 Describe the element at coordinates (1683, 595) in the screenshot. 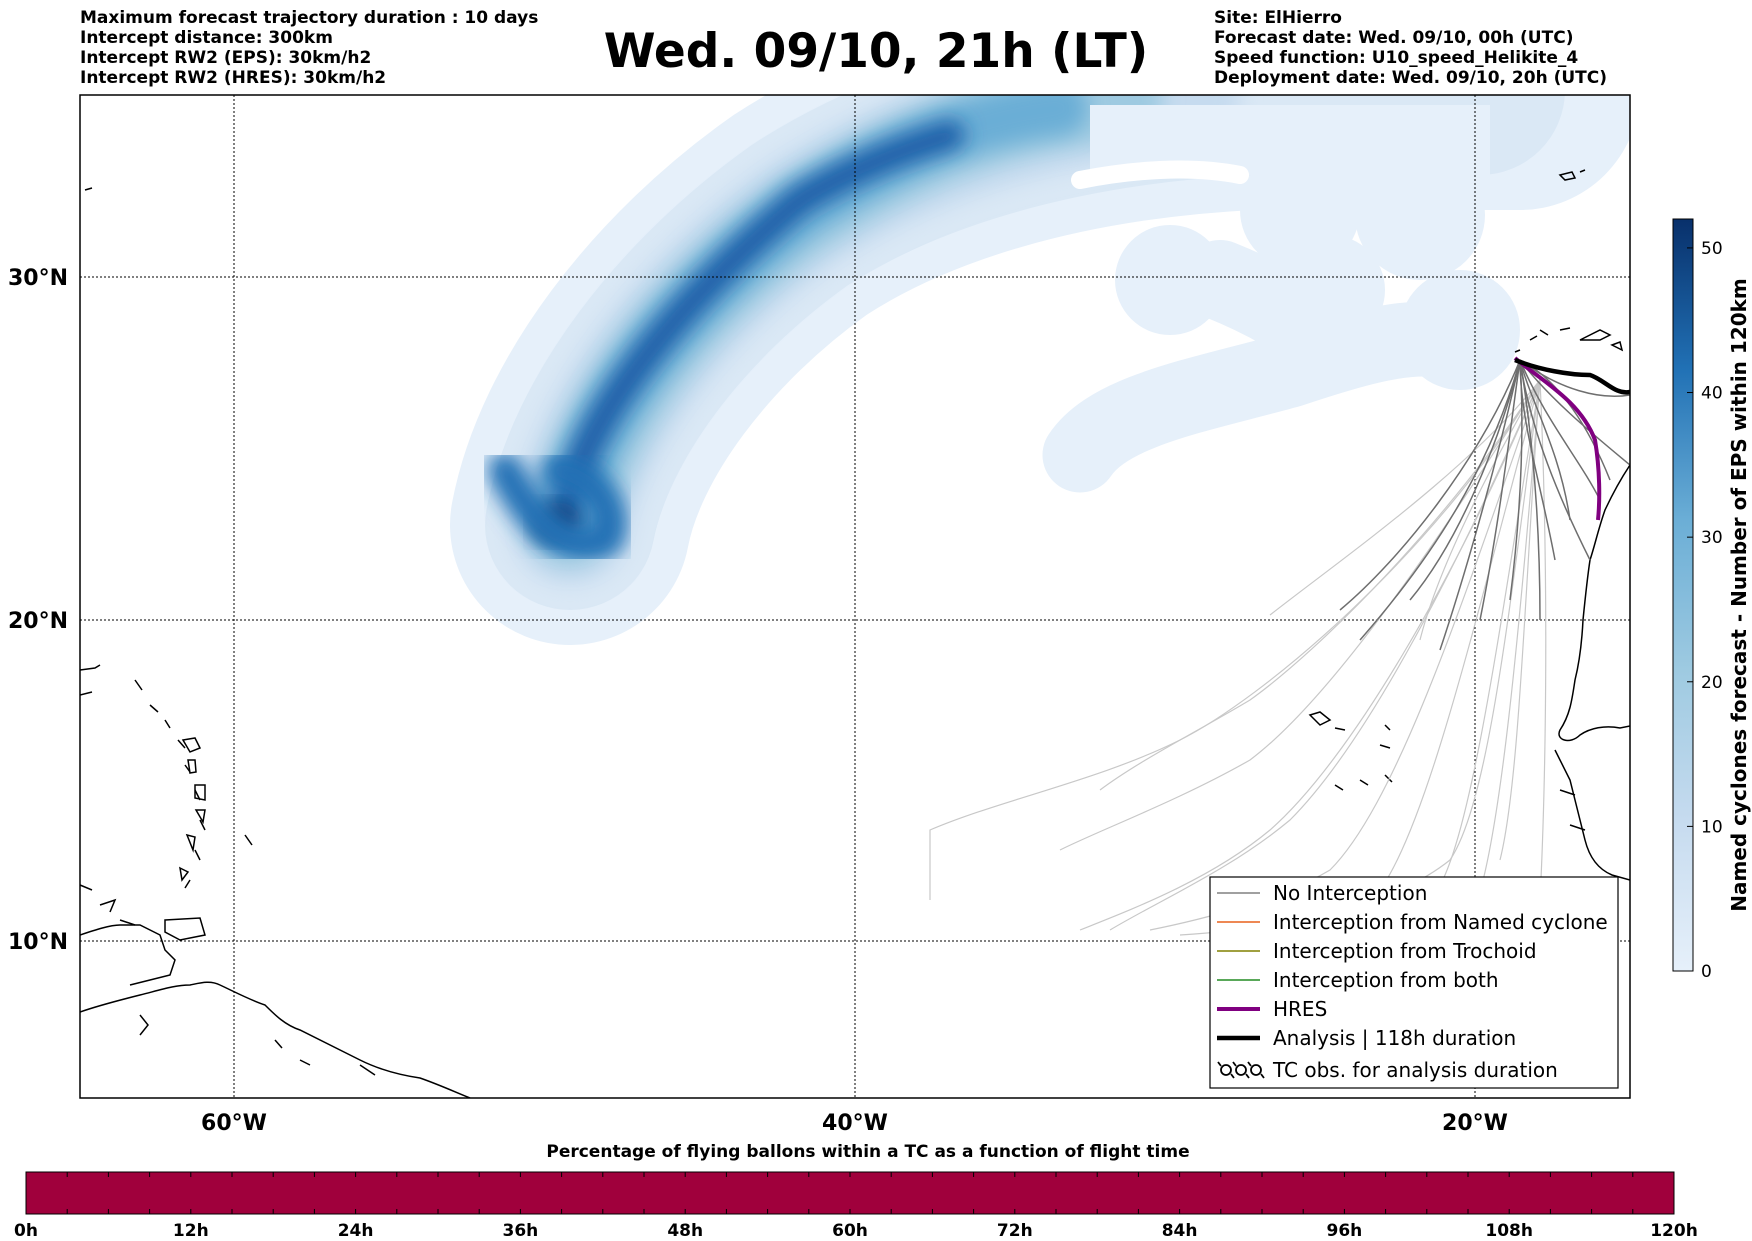

I see `colorbar-gradient` at that location.